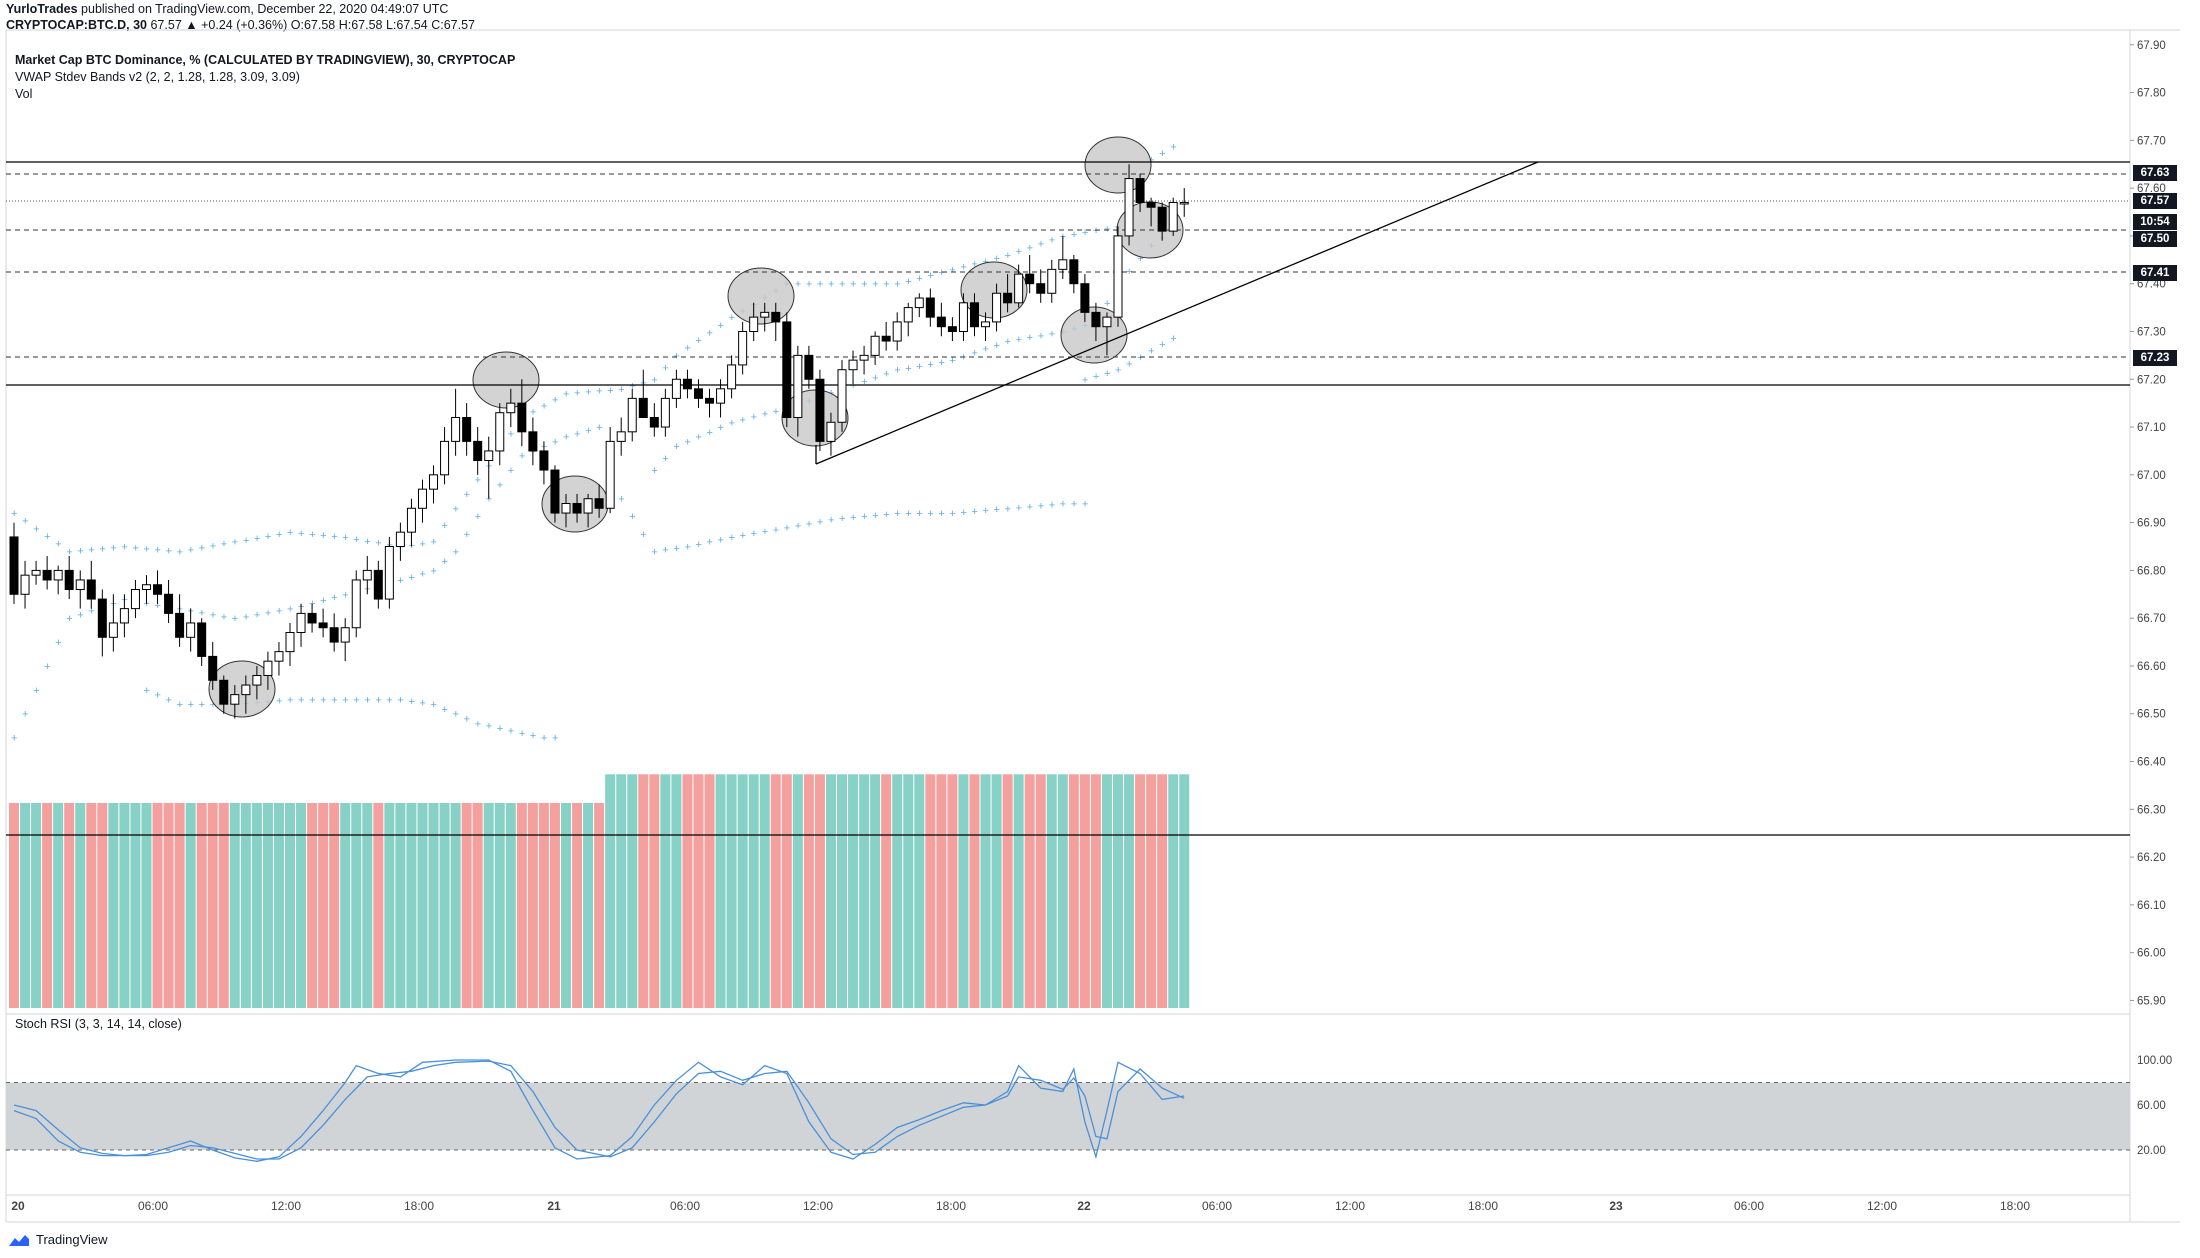  Describe the element at coordinates (761, 296) in the screenshot. I see `highlight-circle` at that location.